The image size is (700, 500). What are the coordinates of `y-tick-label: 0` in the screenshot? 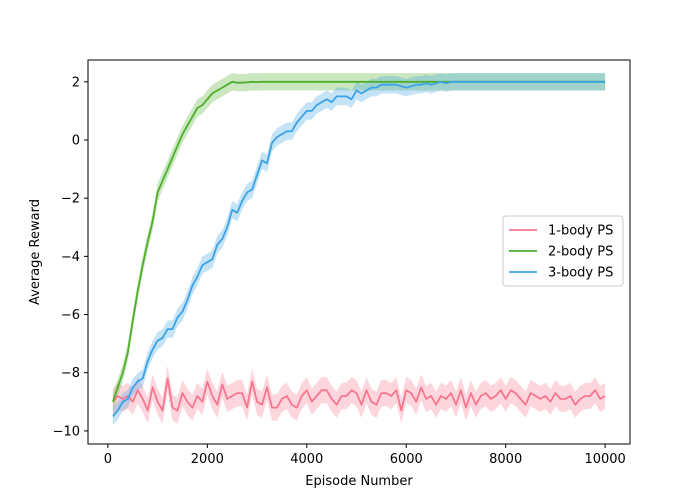 It's located at (76, 141).